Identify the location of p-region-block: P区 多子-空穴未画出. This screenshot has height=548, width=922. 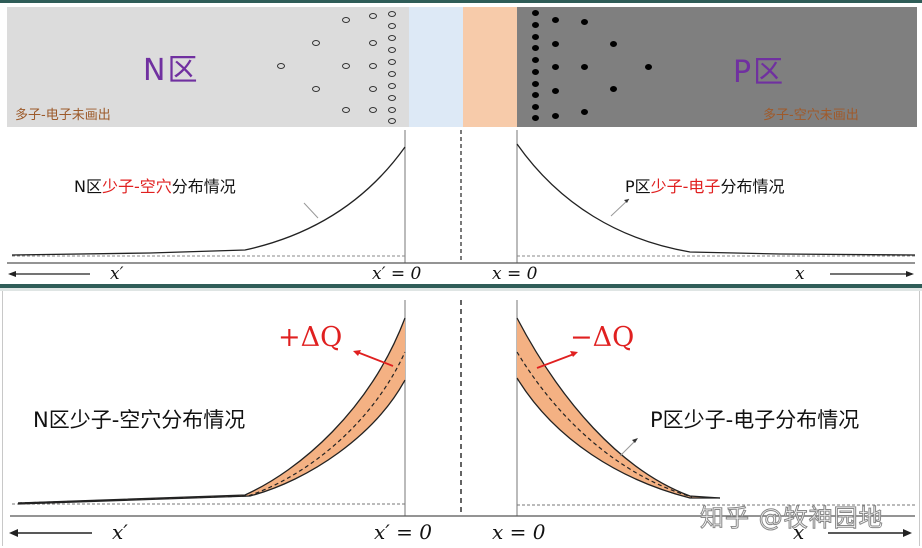
(717, 67).